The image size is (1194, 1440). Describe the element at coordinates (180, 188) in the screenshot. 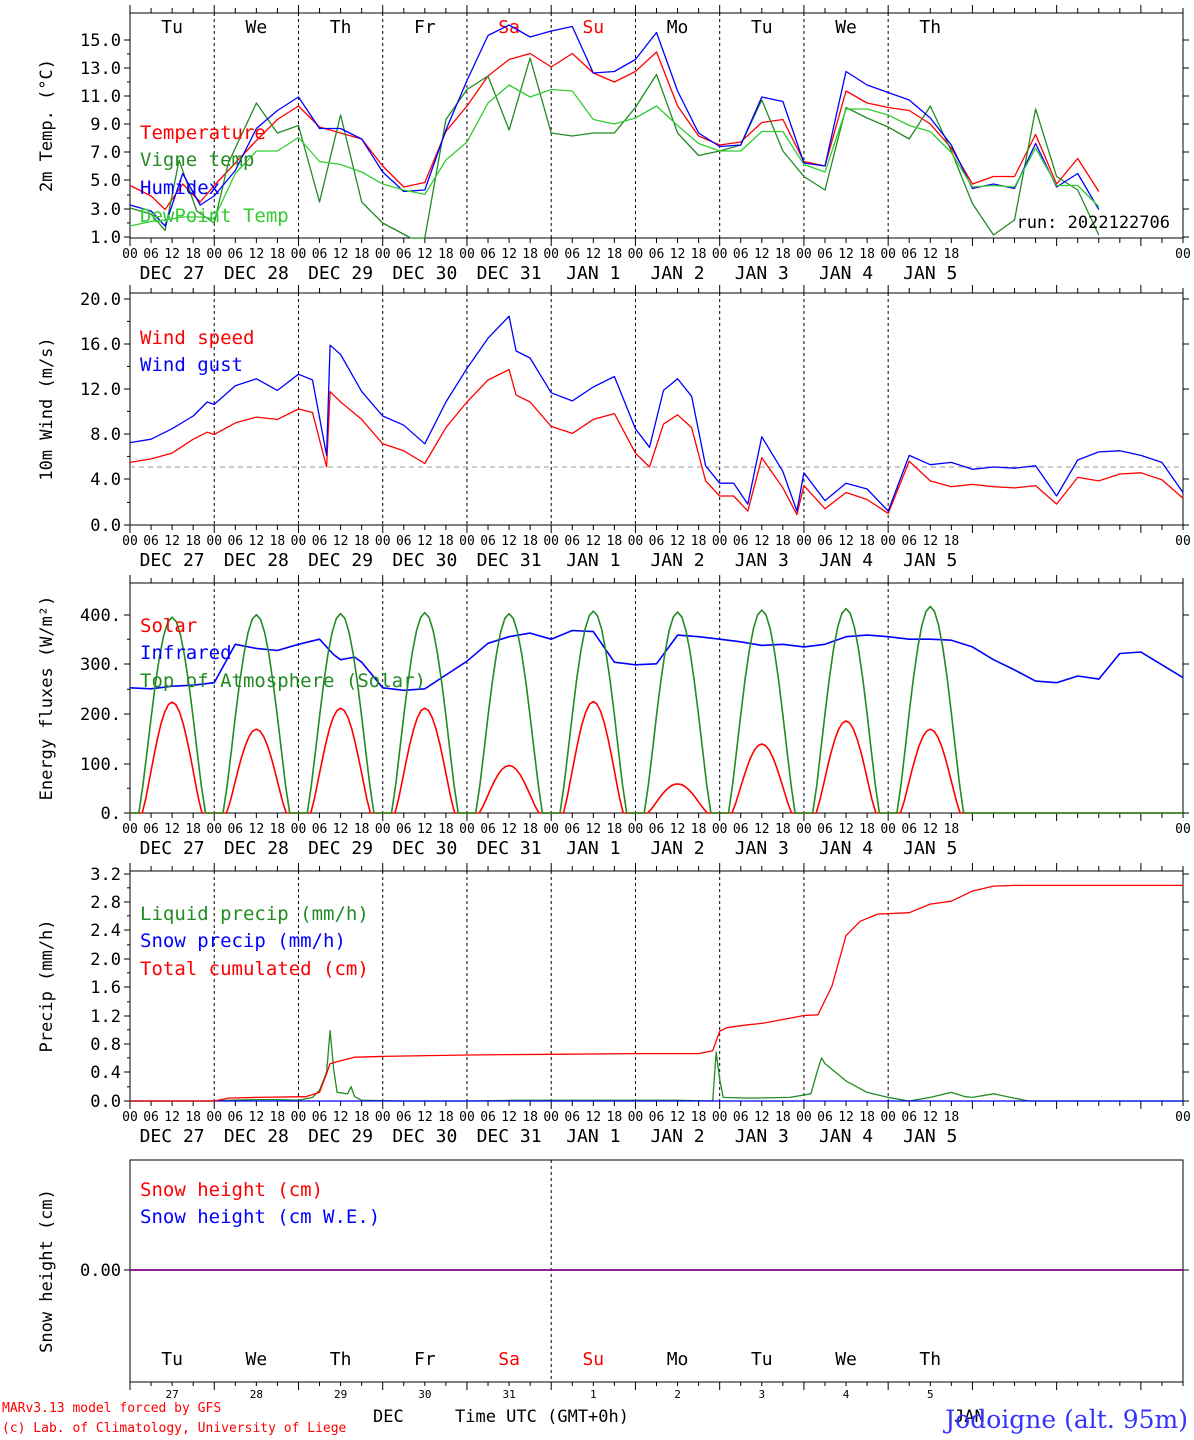

I see `legend-label: Humidex` at that location.